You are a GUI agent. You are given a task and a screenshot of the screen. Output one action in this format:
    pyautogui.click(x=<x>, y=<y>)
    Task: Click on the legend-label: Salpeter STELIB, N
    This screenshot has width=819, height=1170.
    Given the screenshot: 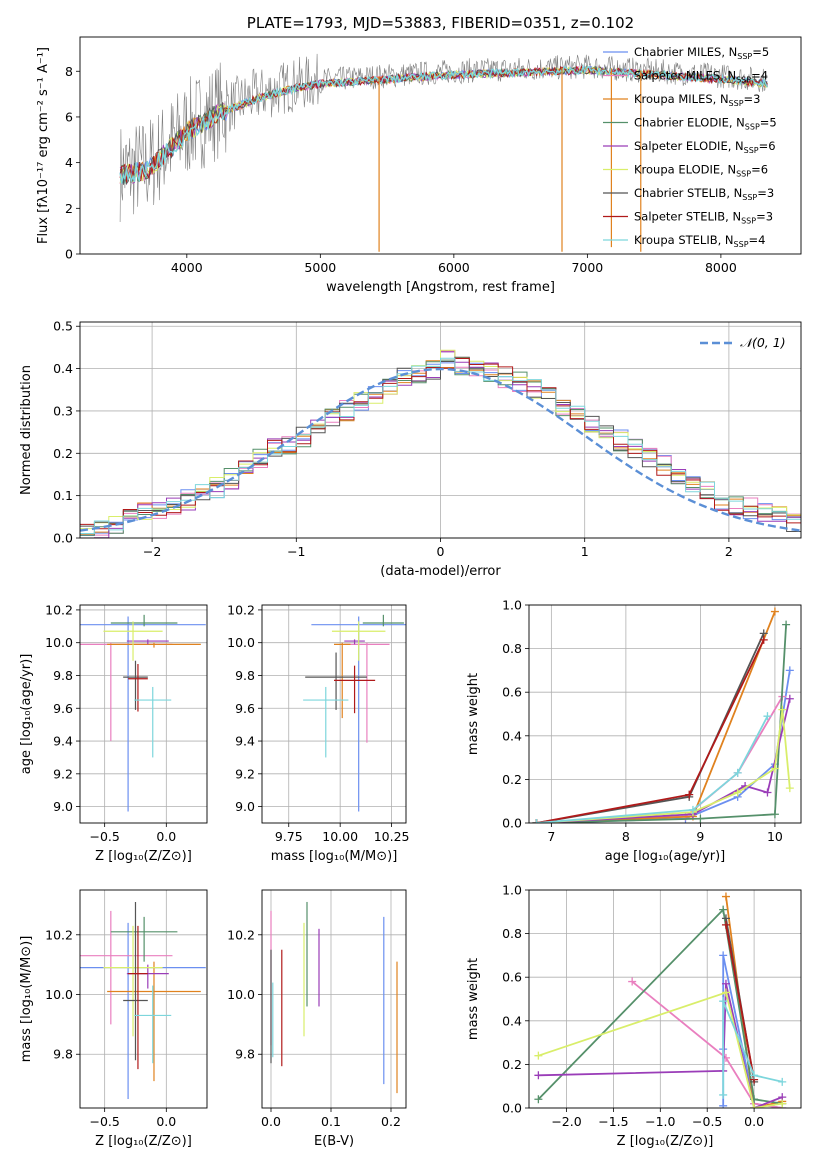 What is the action you would take?
    pyautogui.click(x=687, y=217)
    